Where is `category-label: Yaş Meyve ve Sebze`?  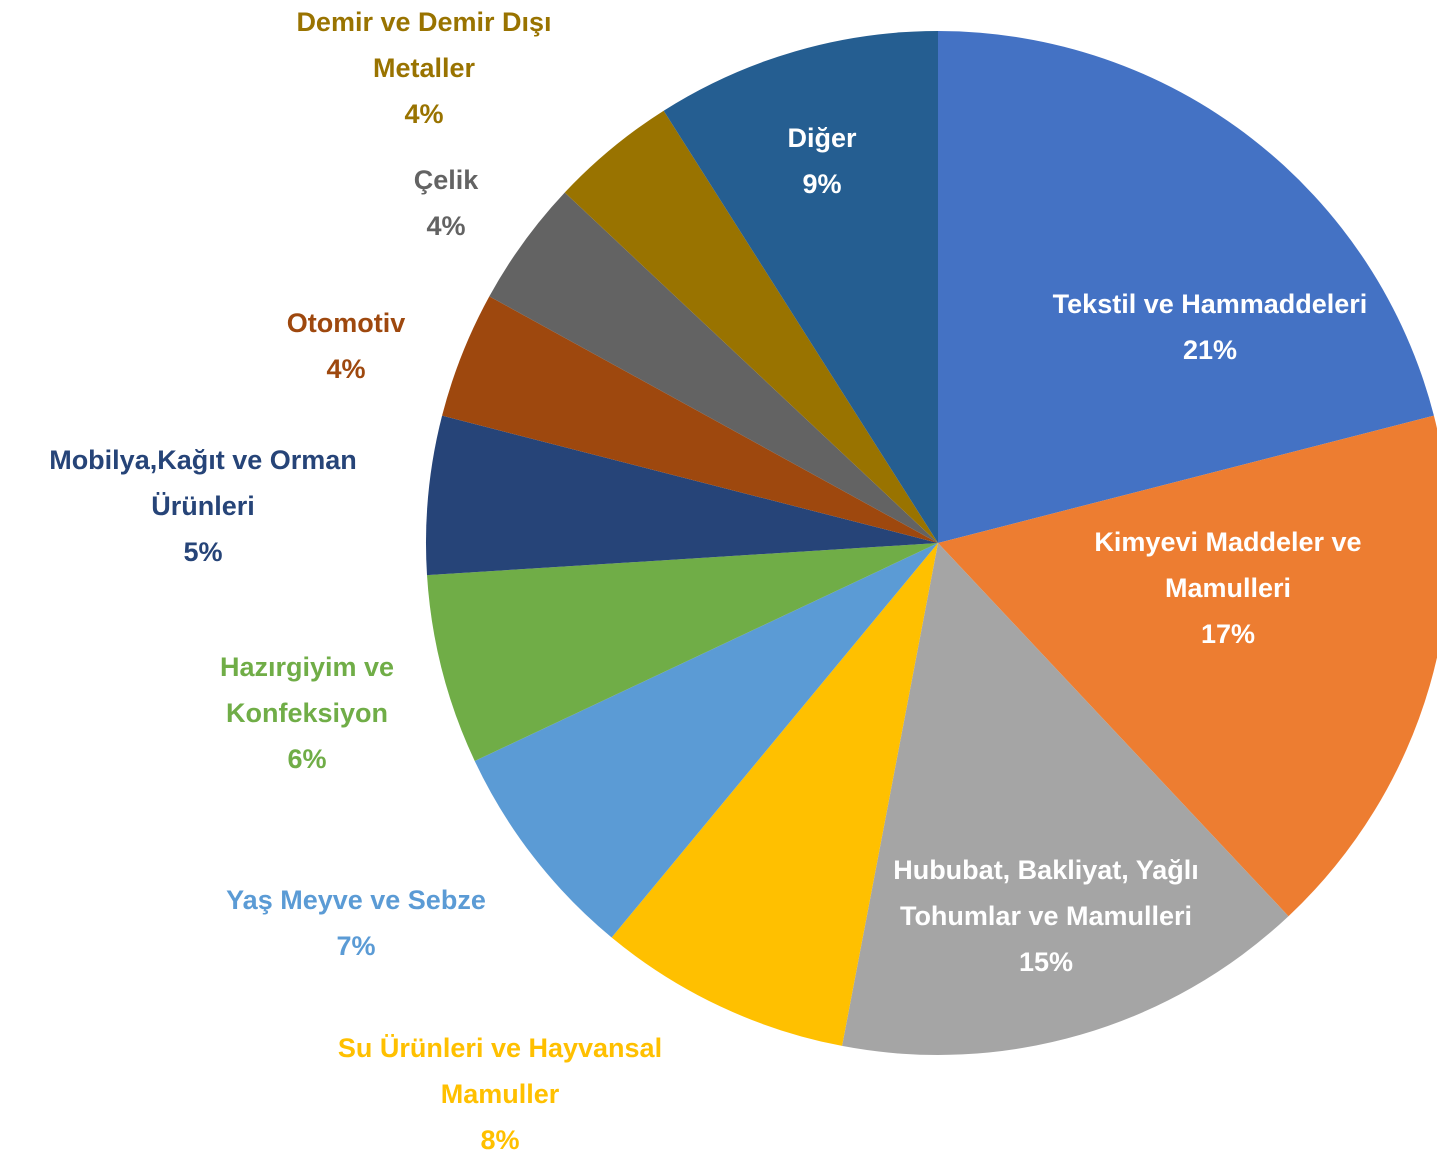
category-label: Yaş Meyve ve Sebze is located at coordinates (356, 900).